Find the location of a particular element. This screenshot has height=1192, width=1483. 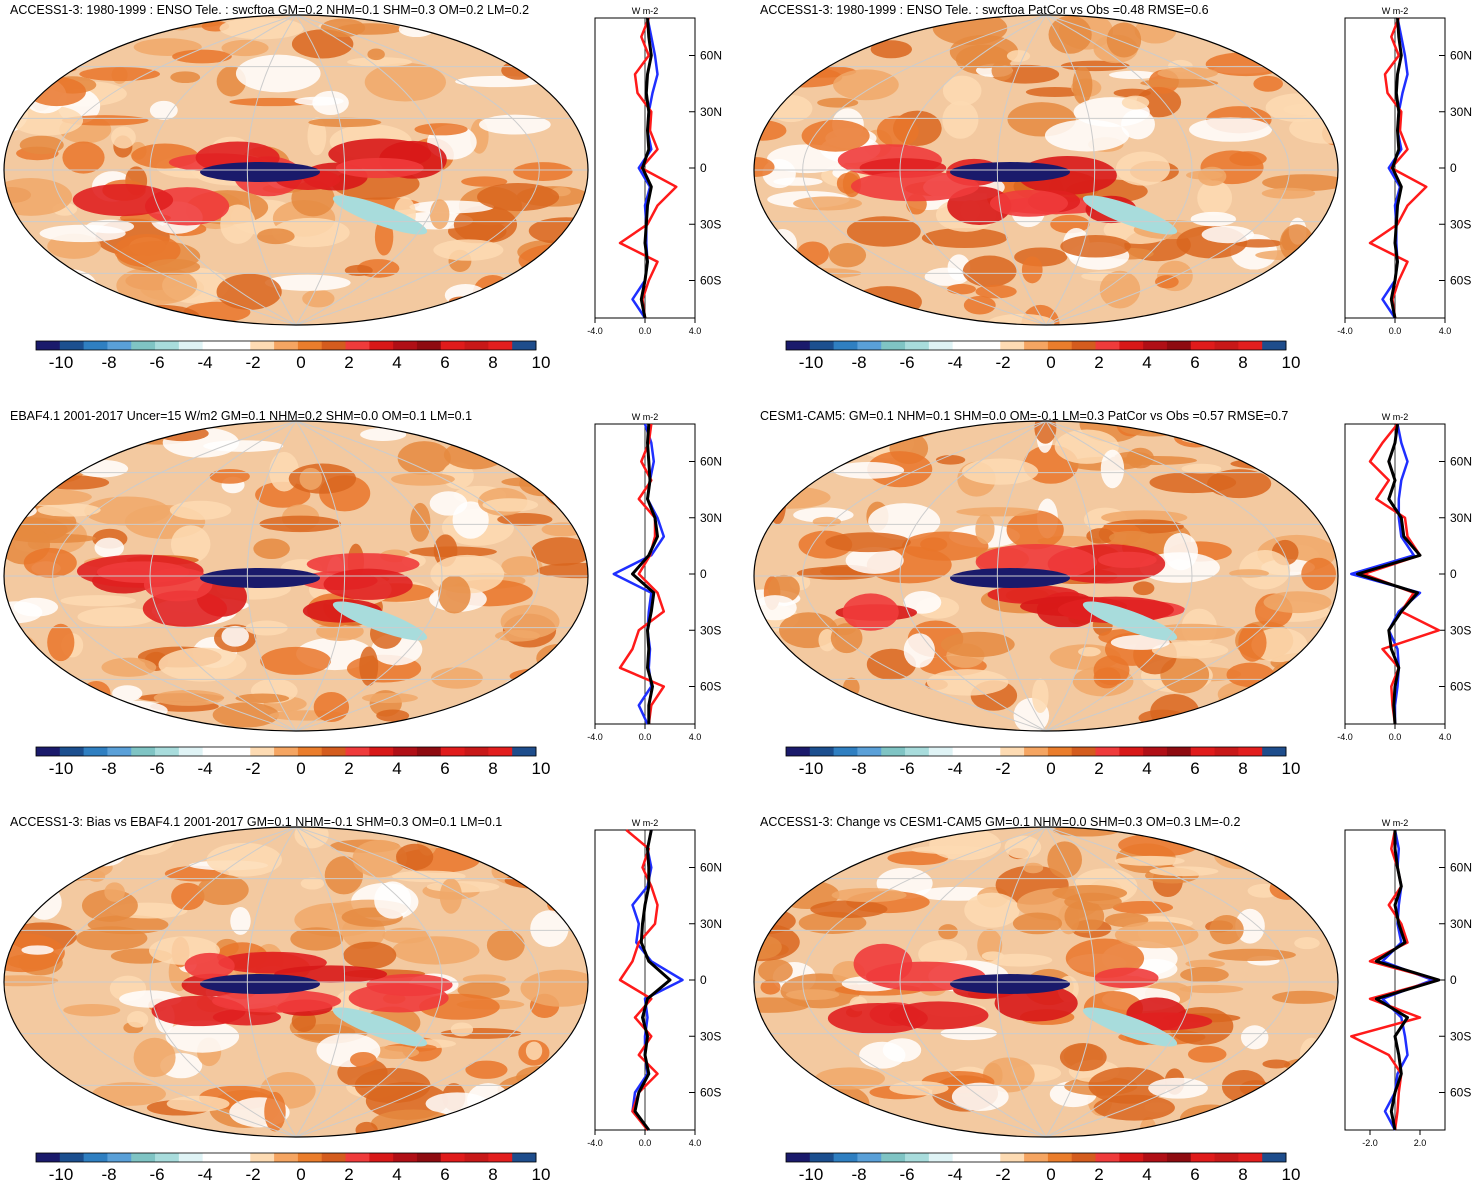

colorbar-label: 0 is located at coordinates (1050, 1174).